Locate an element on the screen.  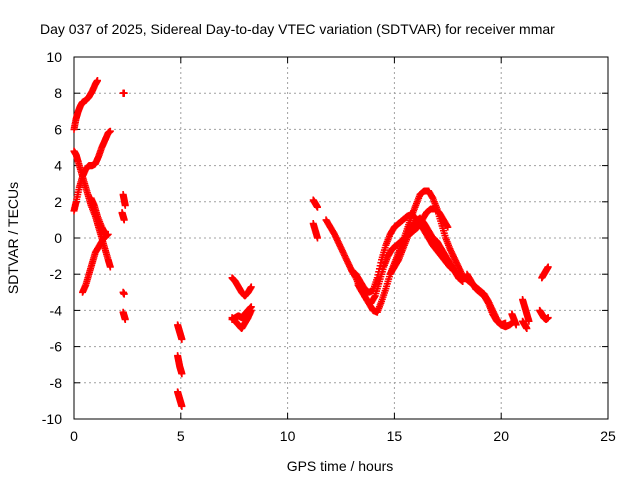
x-tick-label: 0 is located at coordinates (74, 436).